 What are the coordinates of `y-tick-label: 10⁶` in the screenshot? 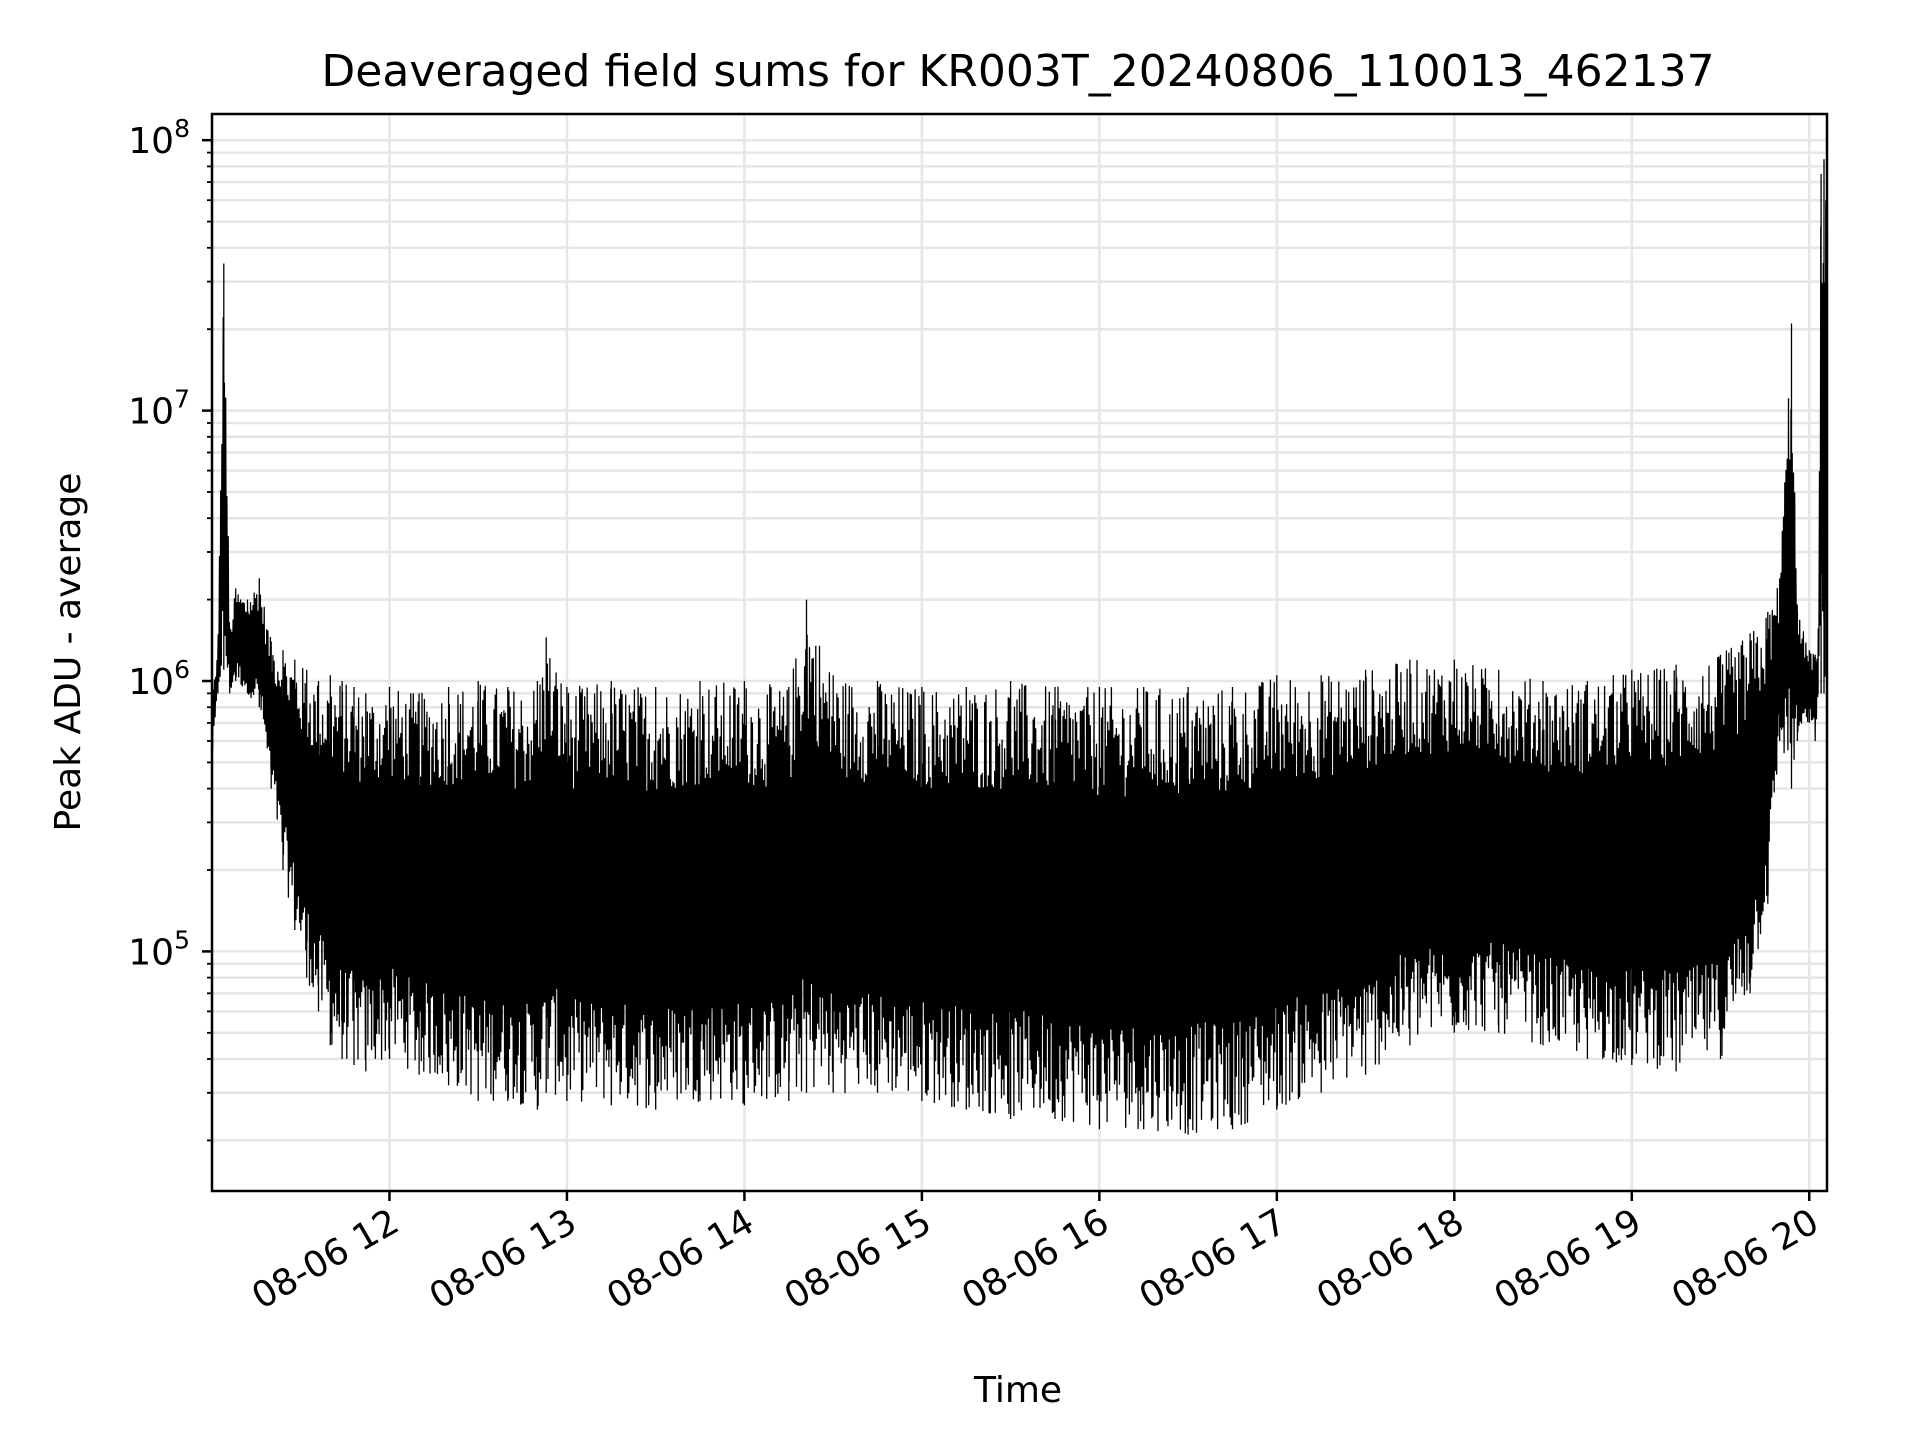 It's located at (159, 679).